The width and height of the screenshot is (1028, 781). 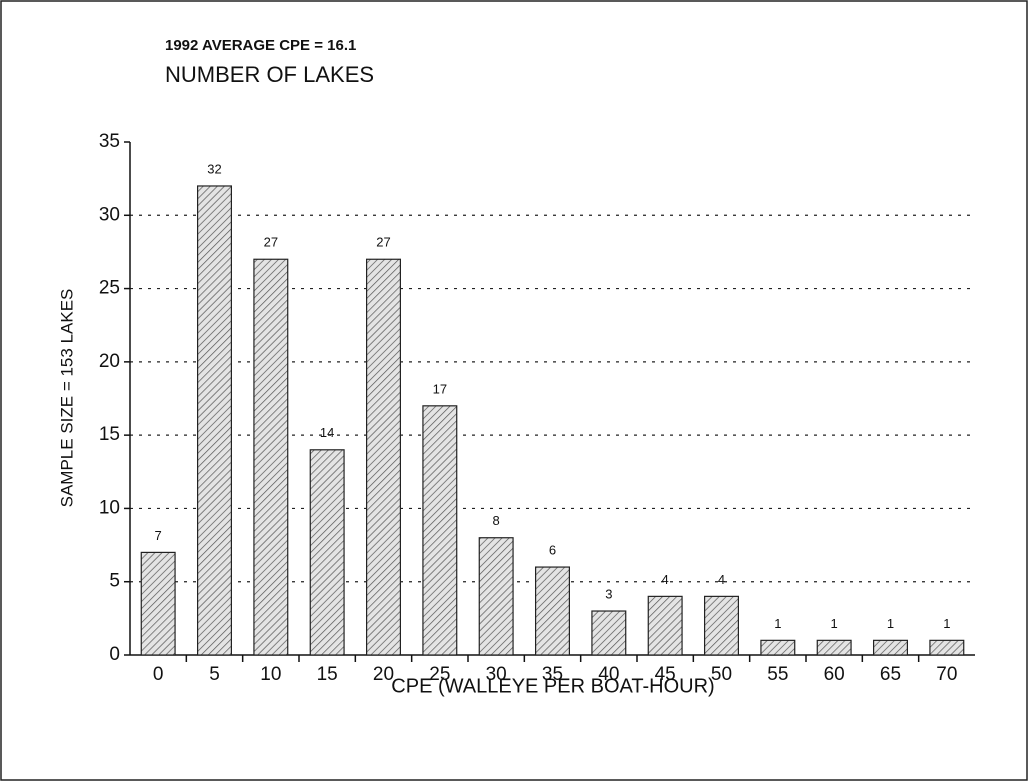 I want to click on y-tick-label: 15, so click(x=109, y=434).